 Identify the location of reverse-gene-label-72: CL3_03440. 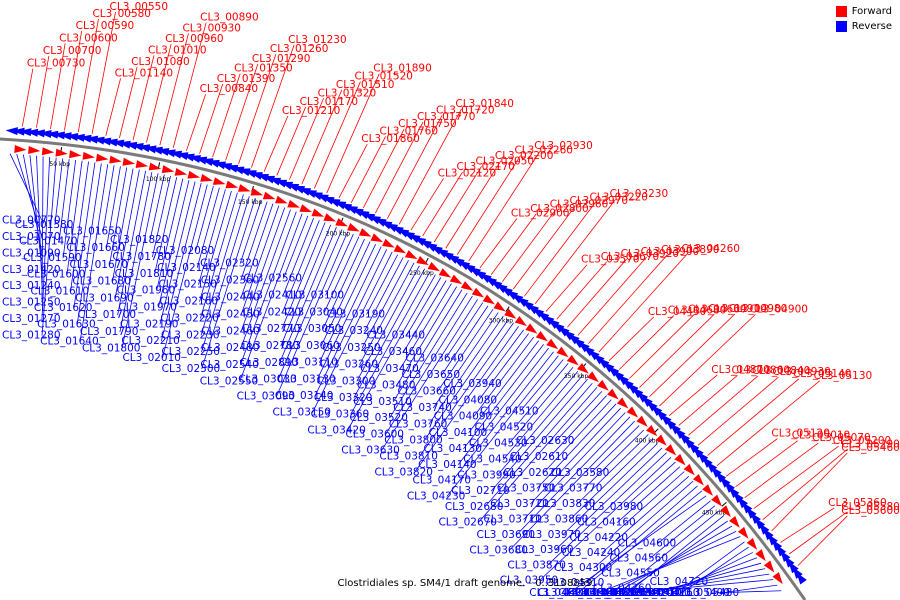
(396, 336).